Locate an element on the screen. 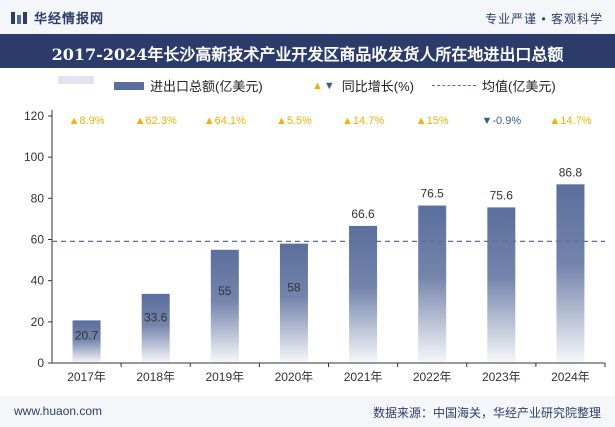  footer-url: www.huaon.com is located at coordinates (58, 411).